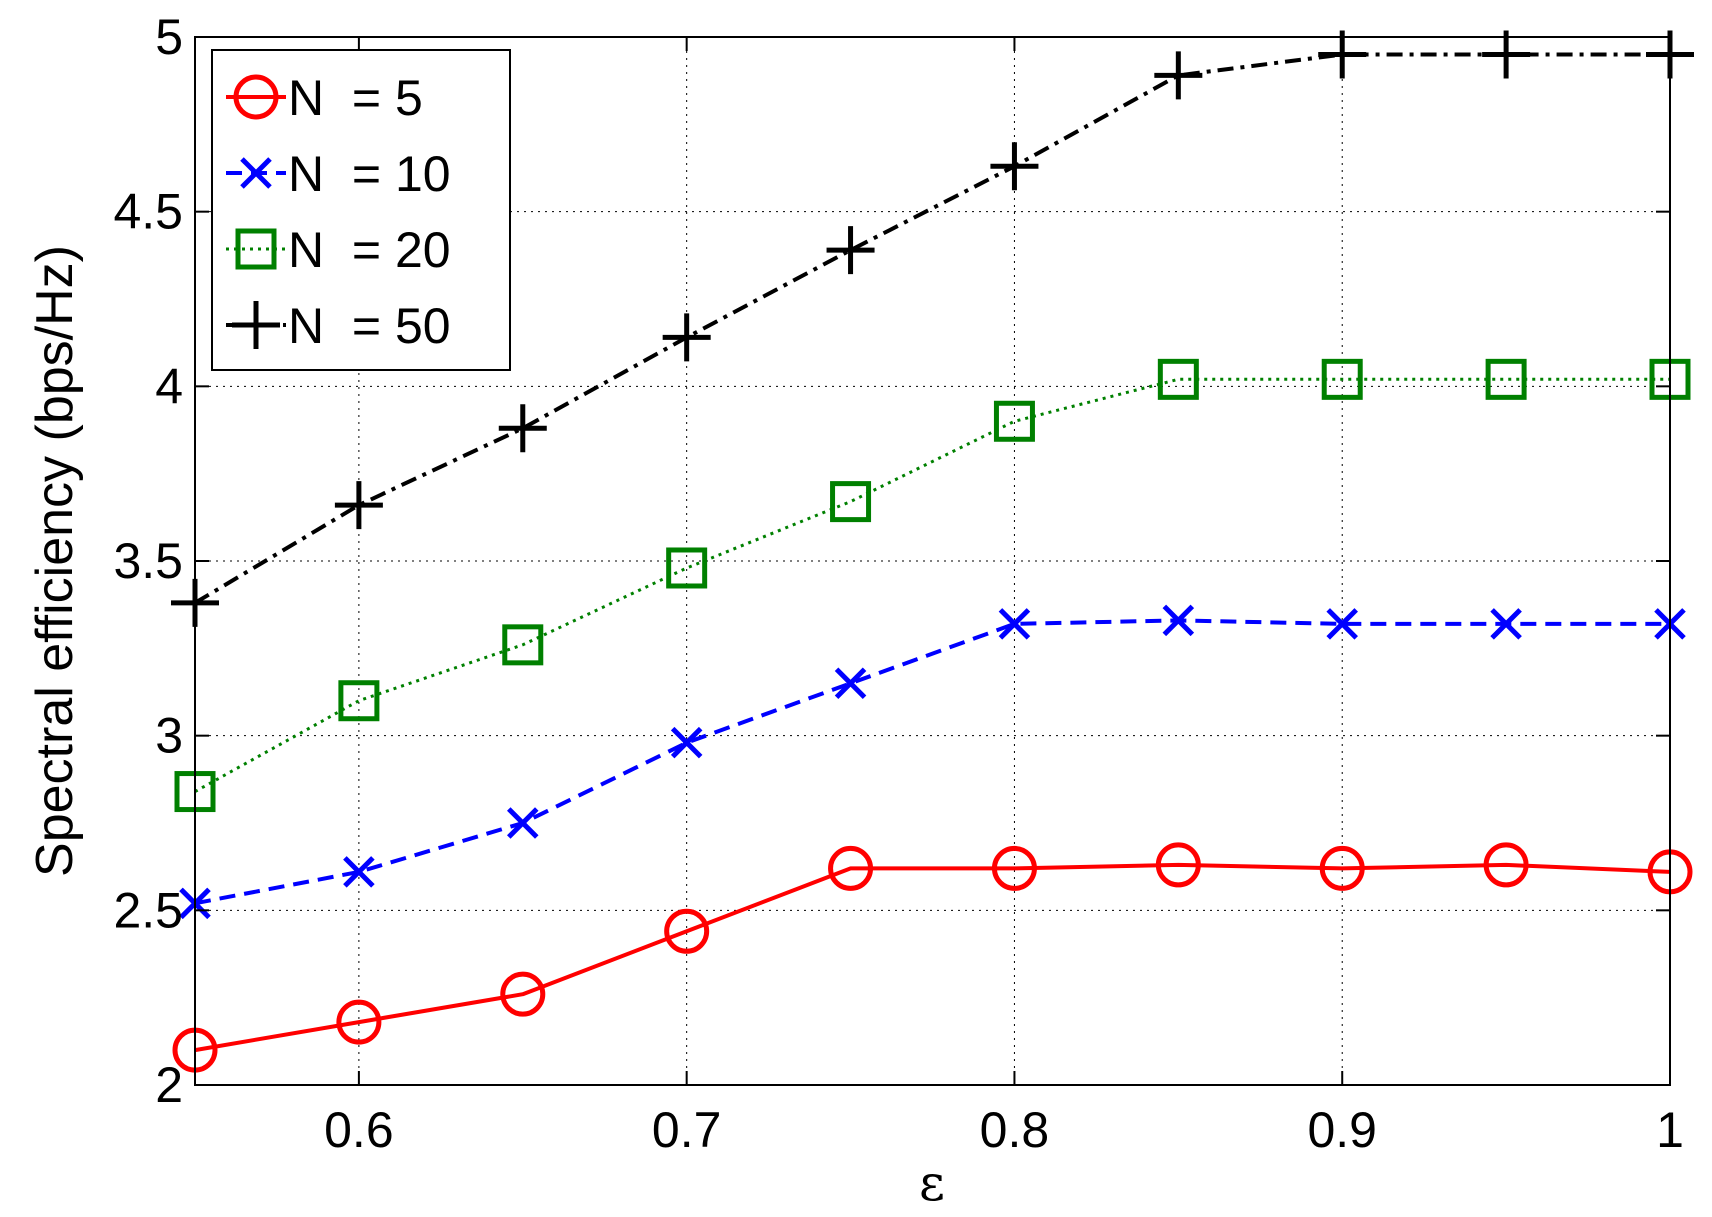 This screenshot has height=1217, width=1712. Describe the element at coordinates (55, 561) in the screenshot. I see `y-axis-label: Spectral efficiency (bps/Hz)` at that location.